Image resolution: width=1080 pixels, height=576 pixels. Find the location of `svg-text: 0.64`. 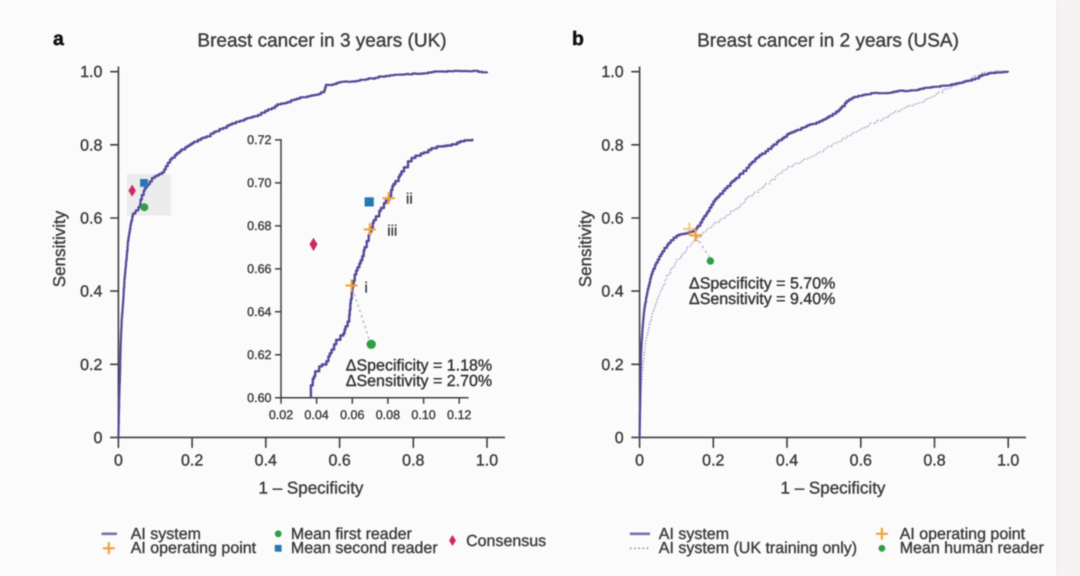

svg-text: 0.64 is located at coordinates (259, 312).